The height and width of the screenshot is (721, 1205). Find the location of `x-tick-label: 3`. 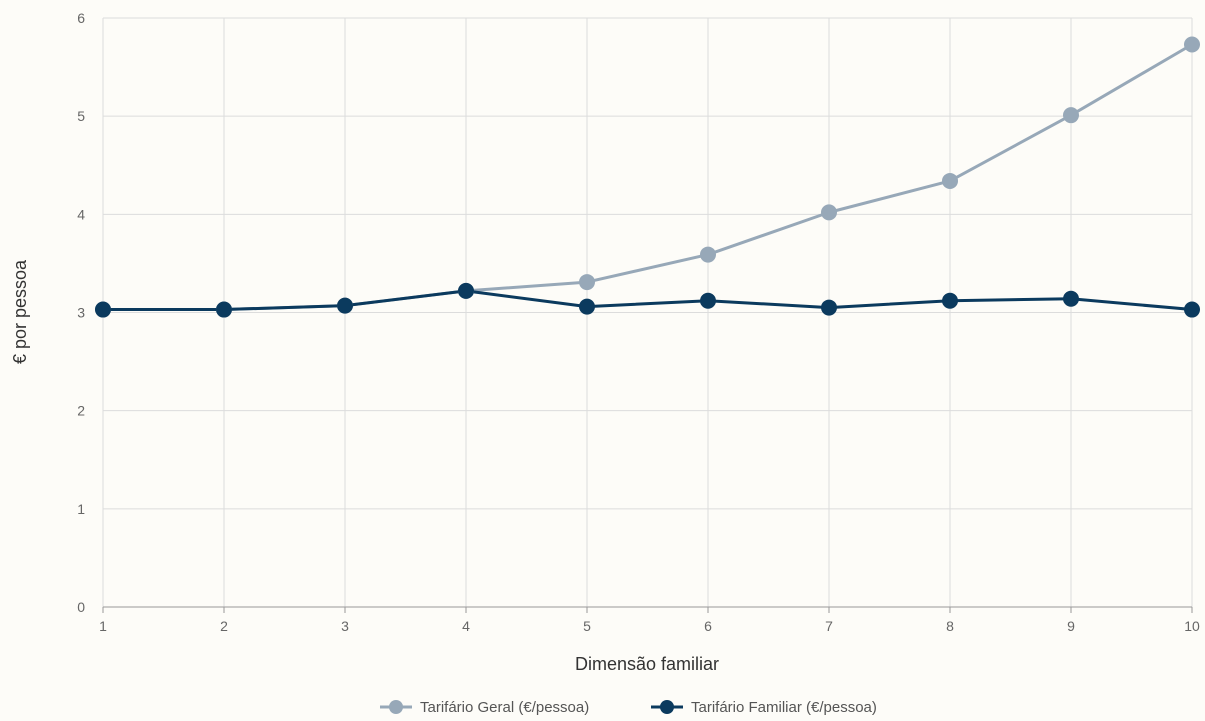

x-tick-label: 3 is located at coordinates (345, 626).